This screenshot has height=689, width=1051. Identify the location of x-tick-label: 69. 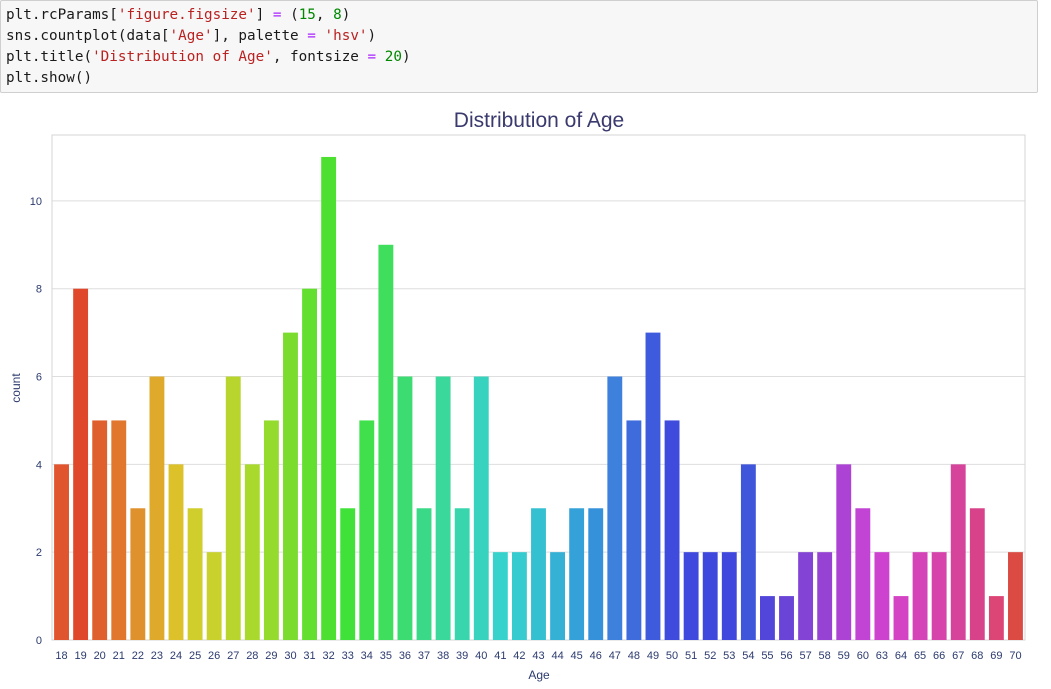
(996, 656).